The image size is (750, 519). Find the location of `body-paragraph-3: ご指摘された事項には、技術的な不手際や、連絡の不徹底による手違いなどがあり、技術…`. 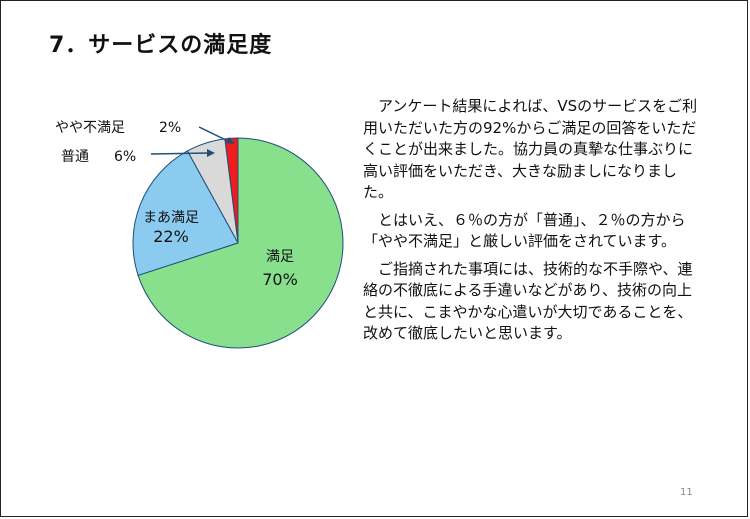

body-paragraph-3: ご指摘された事項には、技術的な不手際や、連絡の不徹底による手違いなどがあり、技術… is located at coordinates (528, 301).